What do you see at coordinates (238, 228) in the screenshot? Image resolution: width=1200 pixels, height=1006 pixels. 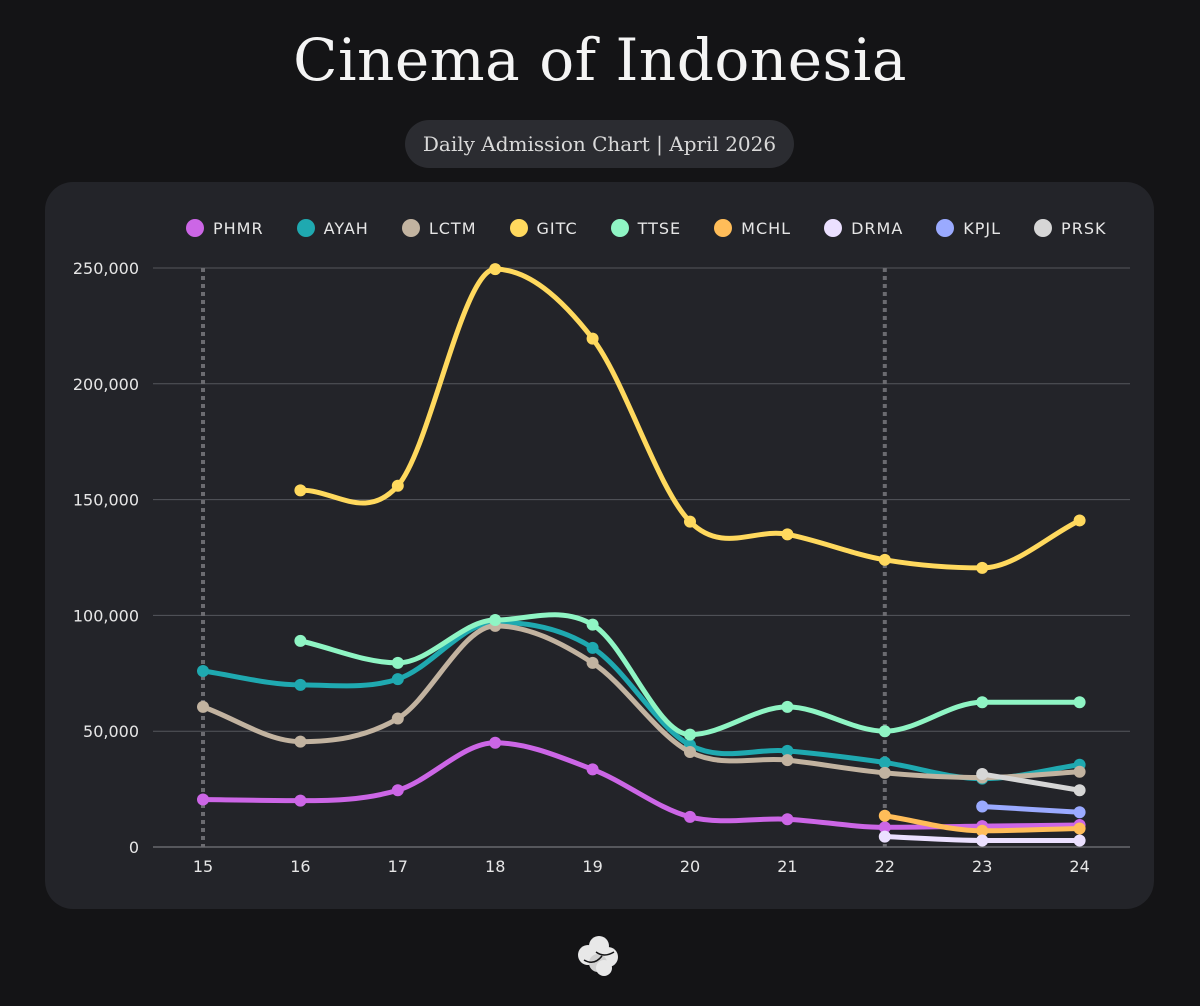 I see `legend-label: PHMR` at bounding box center [238, 228].